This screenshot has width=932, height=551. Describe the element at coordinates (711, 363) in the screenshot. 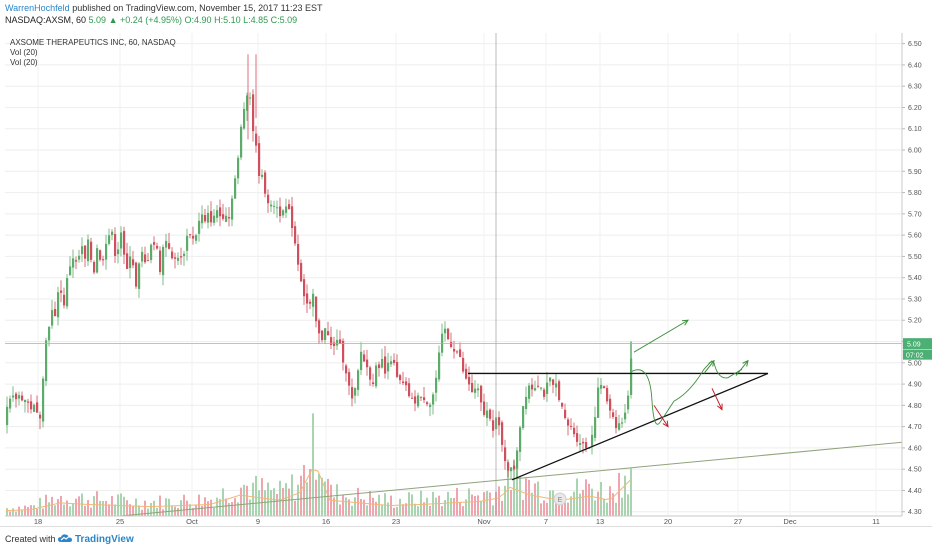

I see `projection-arrow-head` at that location.